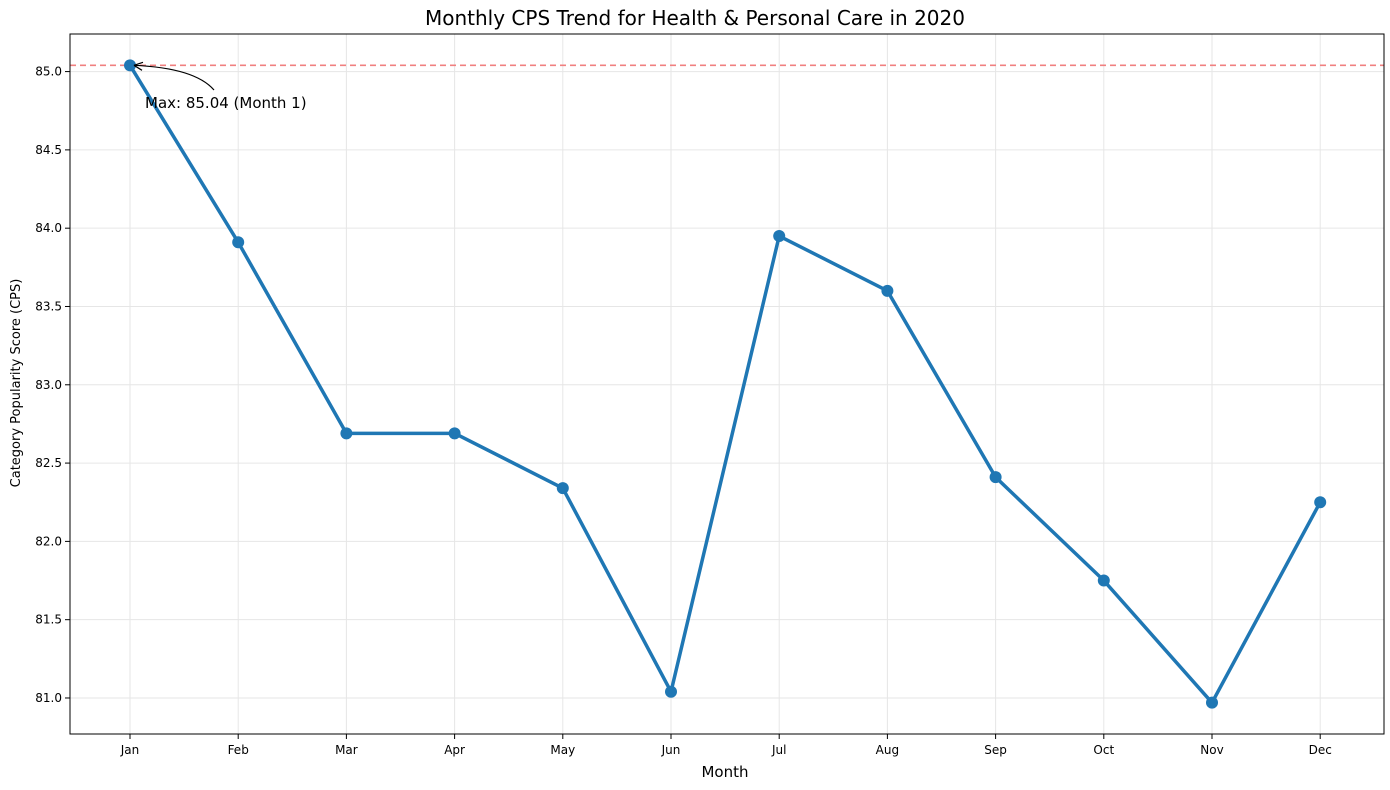  What do you see at coordinates (48, 228) in the screenshot?
I see `y-tick-label: 84.0` at bounding box center [48, 228].